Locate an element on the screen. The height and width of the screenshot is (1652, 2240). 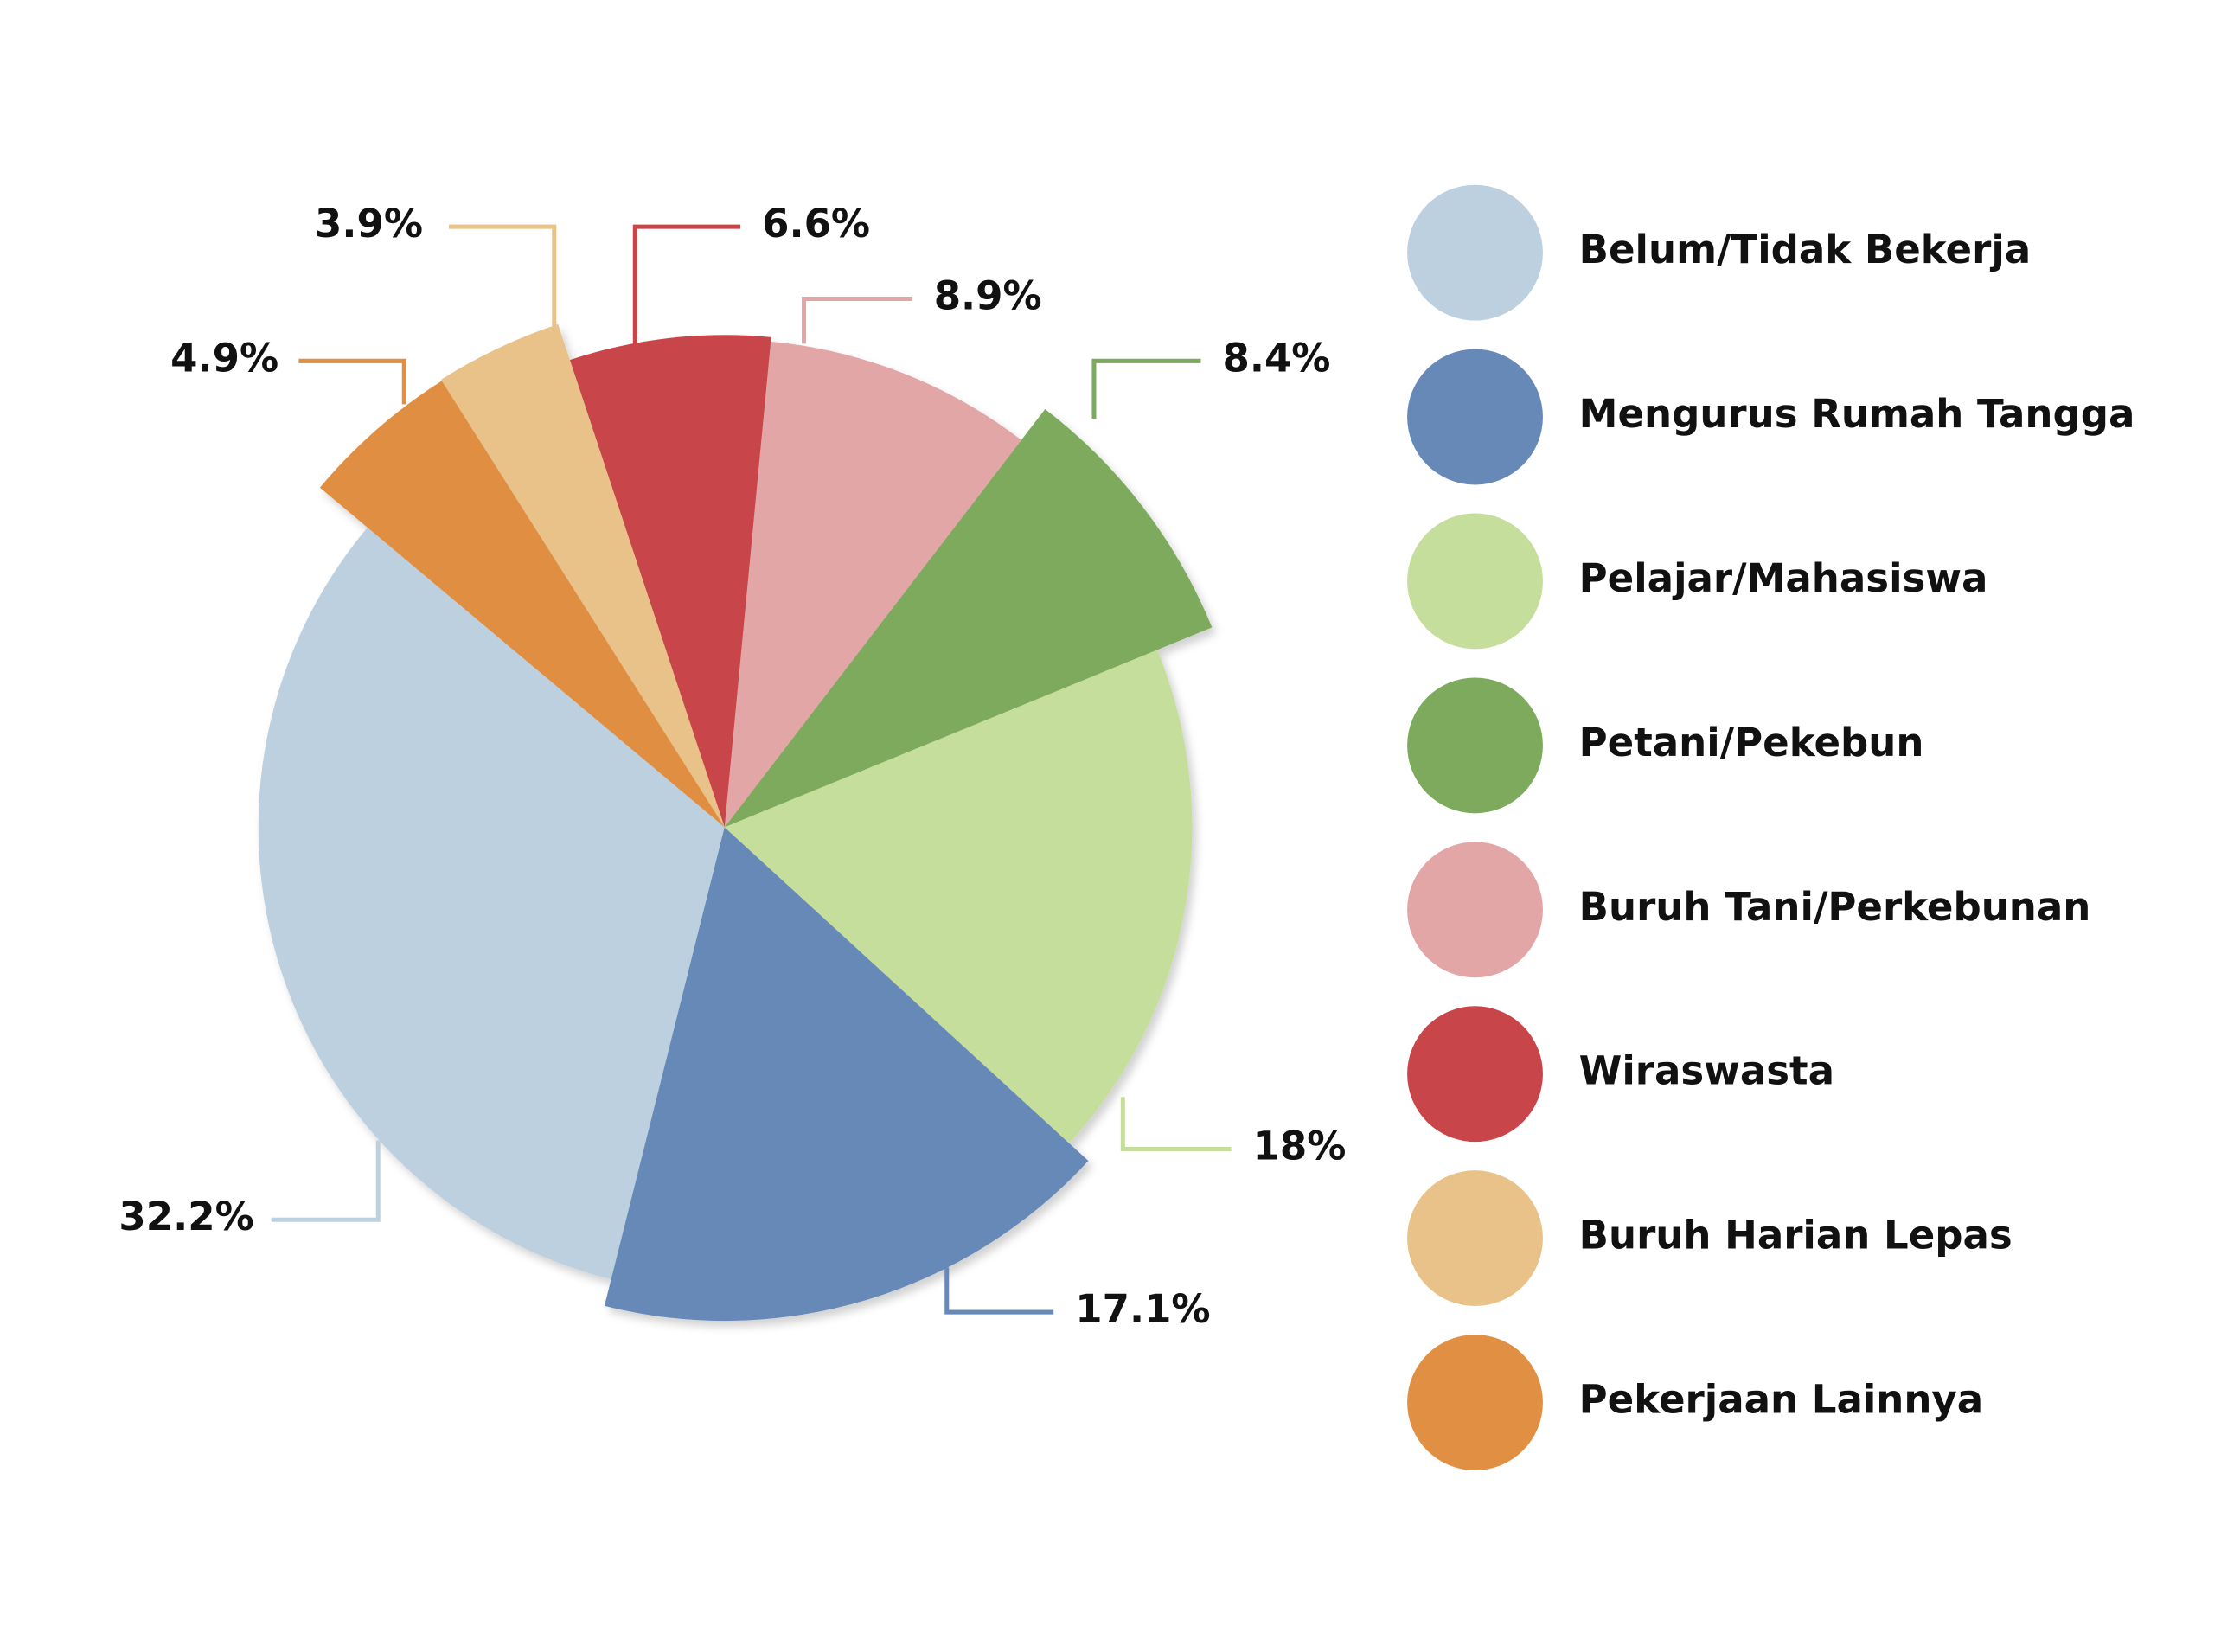
data-label: 8.9% is located at coordinates (988, 296).